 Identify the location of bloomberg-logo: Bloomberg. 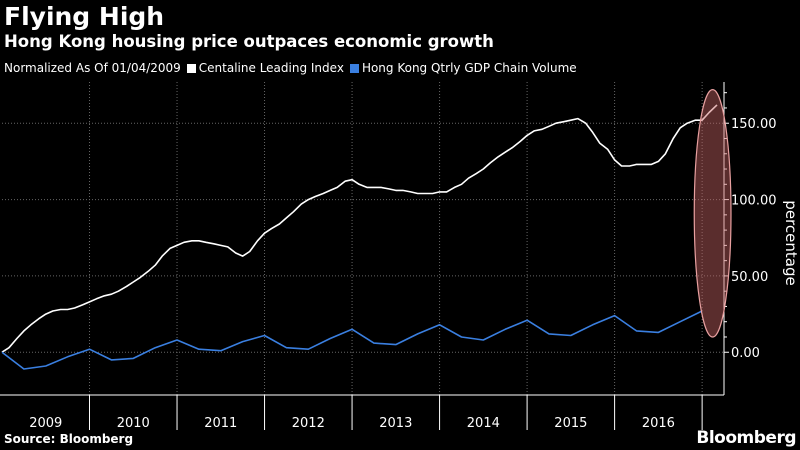
(746, 438).